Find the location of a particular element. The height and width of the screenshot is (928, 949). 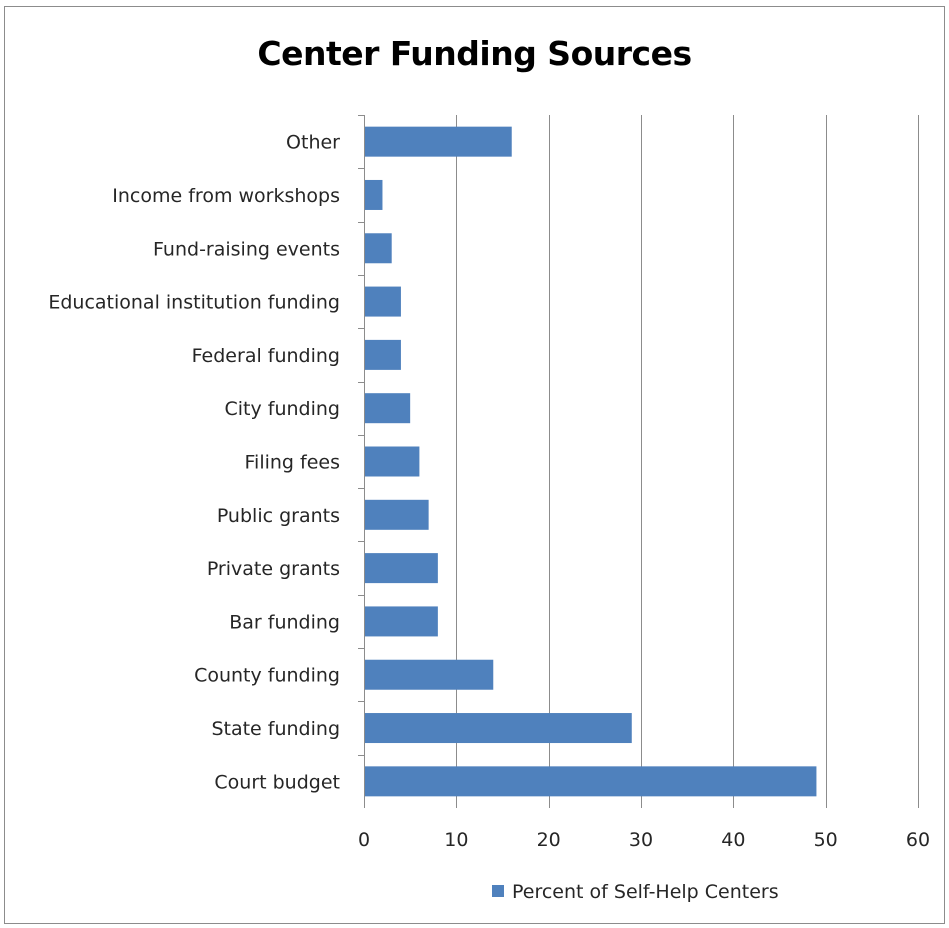

category-label: Income from workshops is located at coordinates (226, 196).